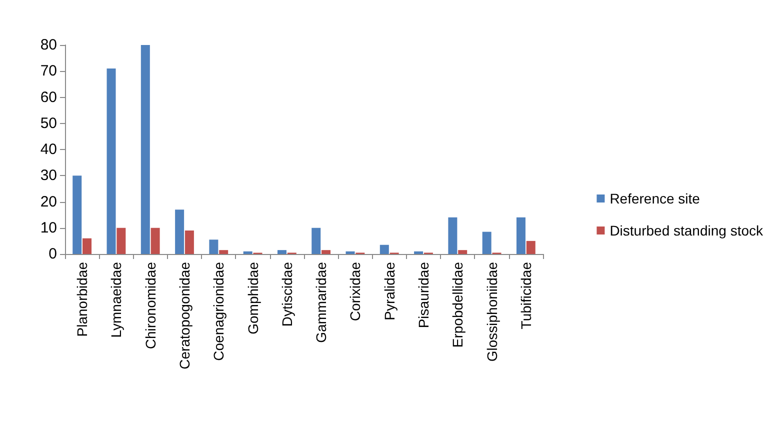  Describe the element at coordinates (218, 311) in the screenshot. I see `x-tick-label: Coenagrionidae` at that location.